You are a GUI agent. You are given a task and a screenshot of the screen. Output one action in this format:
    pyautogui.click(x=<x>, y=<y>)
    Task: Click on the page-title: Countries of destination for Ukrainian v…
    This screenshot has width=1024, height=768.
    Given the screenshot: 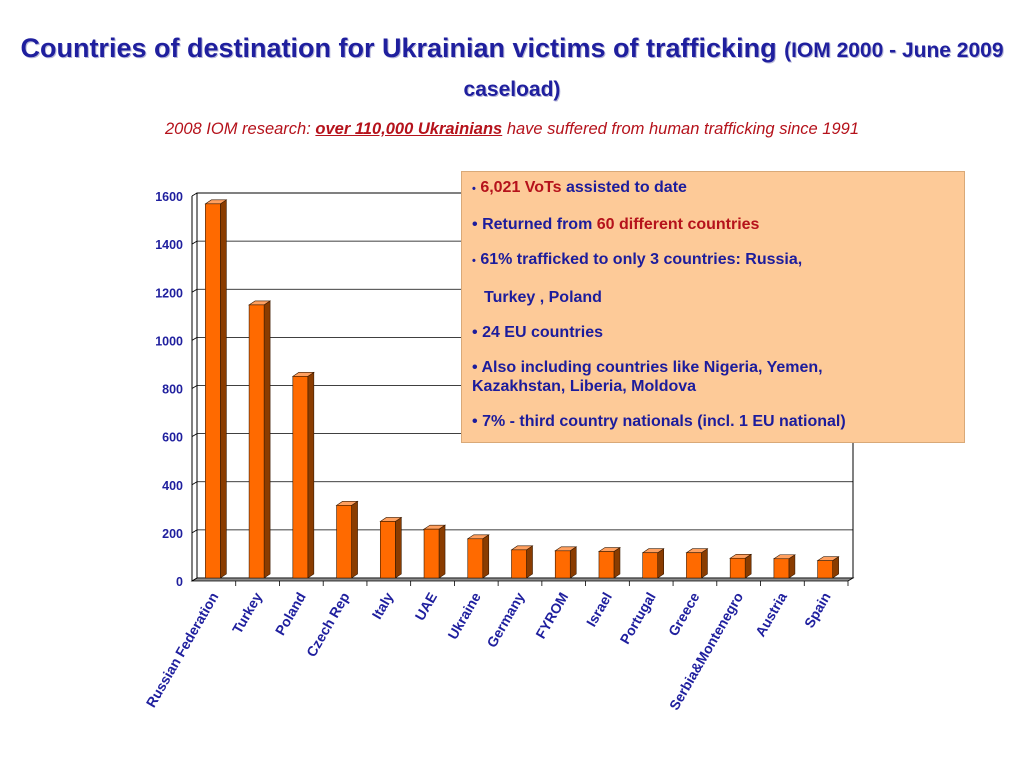 What is the action you would take?
    pyautogui.click(x=512, y=69)
    